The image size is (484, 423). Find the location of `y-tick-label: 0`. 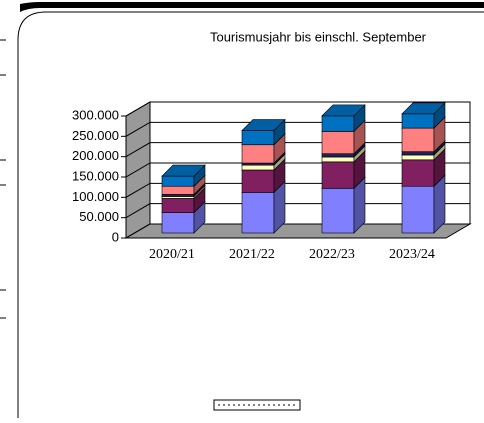

y-tick-label: 0 is located at coordinates (115, 236).